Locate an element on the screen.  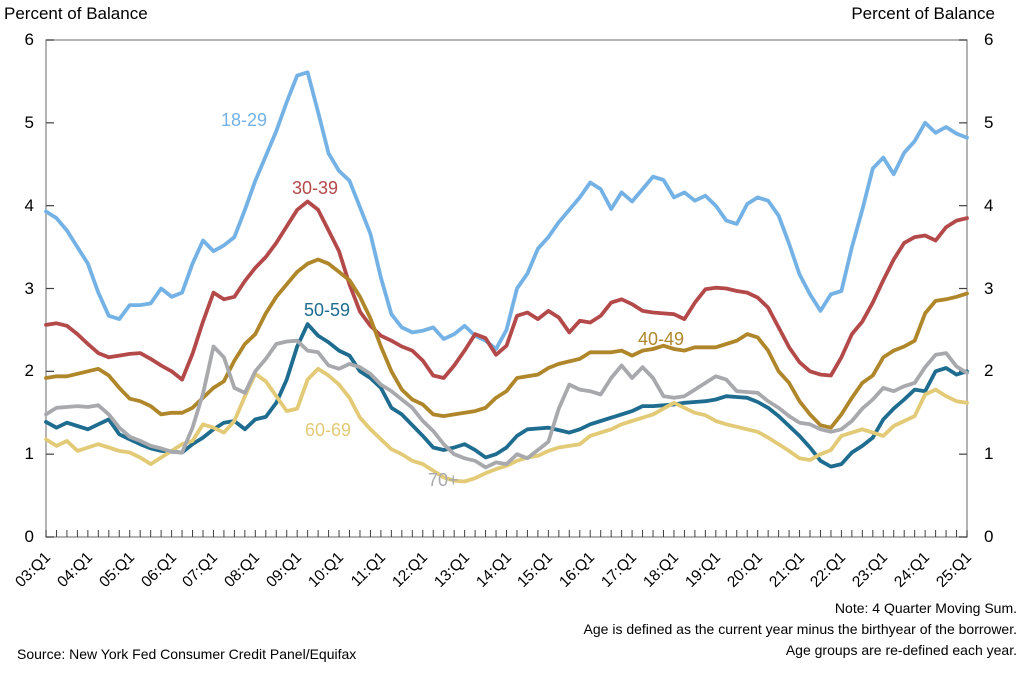
y-axis-label-right-4: 4 is located at coordinates (989, 205).